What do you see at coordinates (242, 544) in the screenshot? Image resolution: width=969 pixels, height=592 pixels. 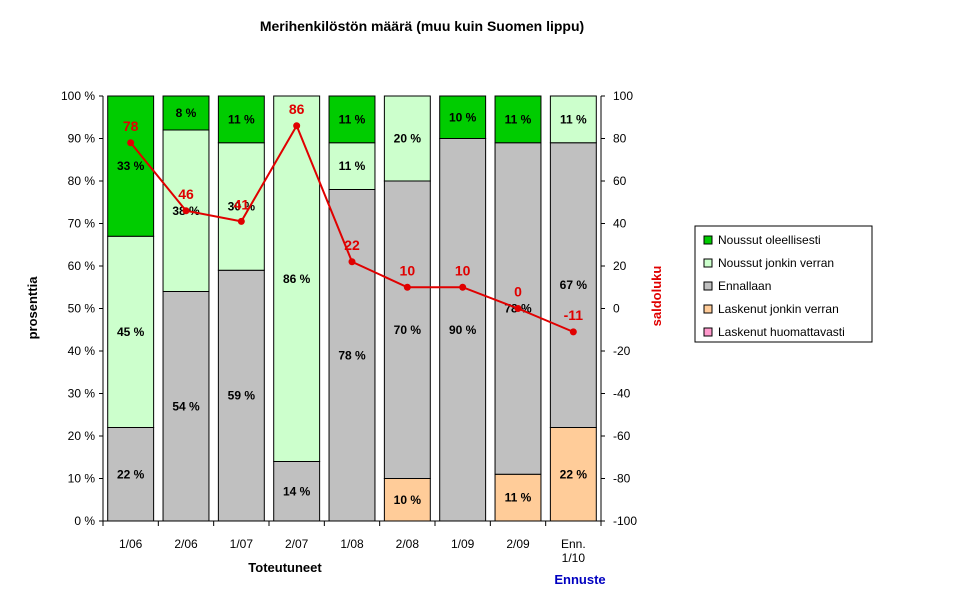 I see `x-tick-label: 1/07` at bounding box center [242, 544].